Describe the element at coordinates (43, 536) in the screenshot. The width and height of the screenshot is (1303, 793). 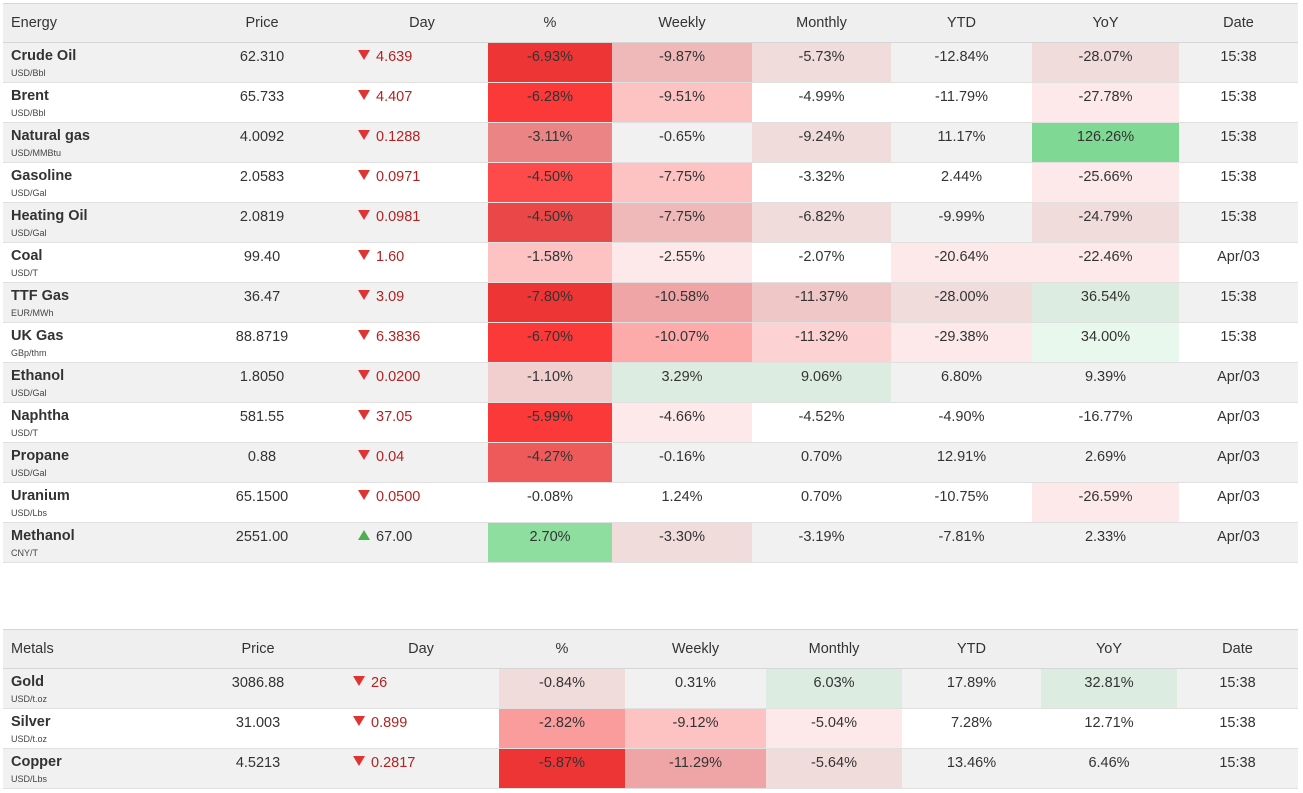
I see `instrument-name-link: Methanol` at that location.